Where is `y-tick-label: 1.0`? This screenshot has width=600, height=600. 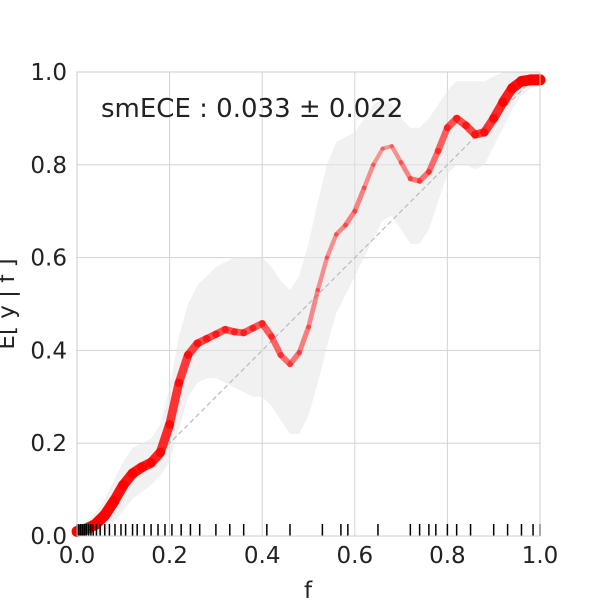 y-tick-label: 1.0 is located at coordinates (48, 73).